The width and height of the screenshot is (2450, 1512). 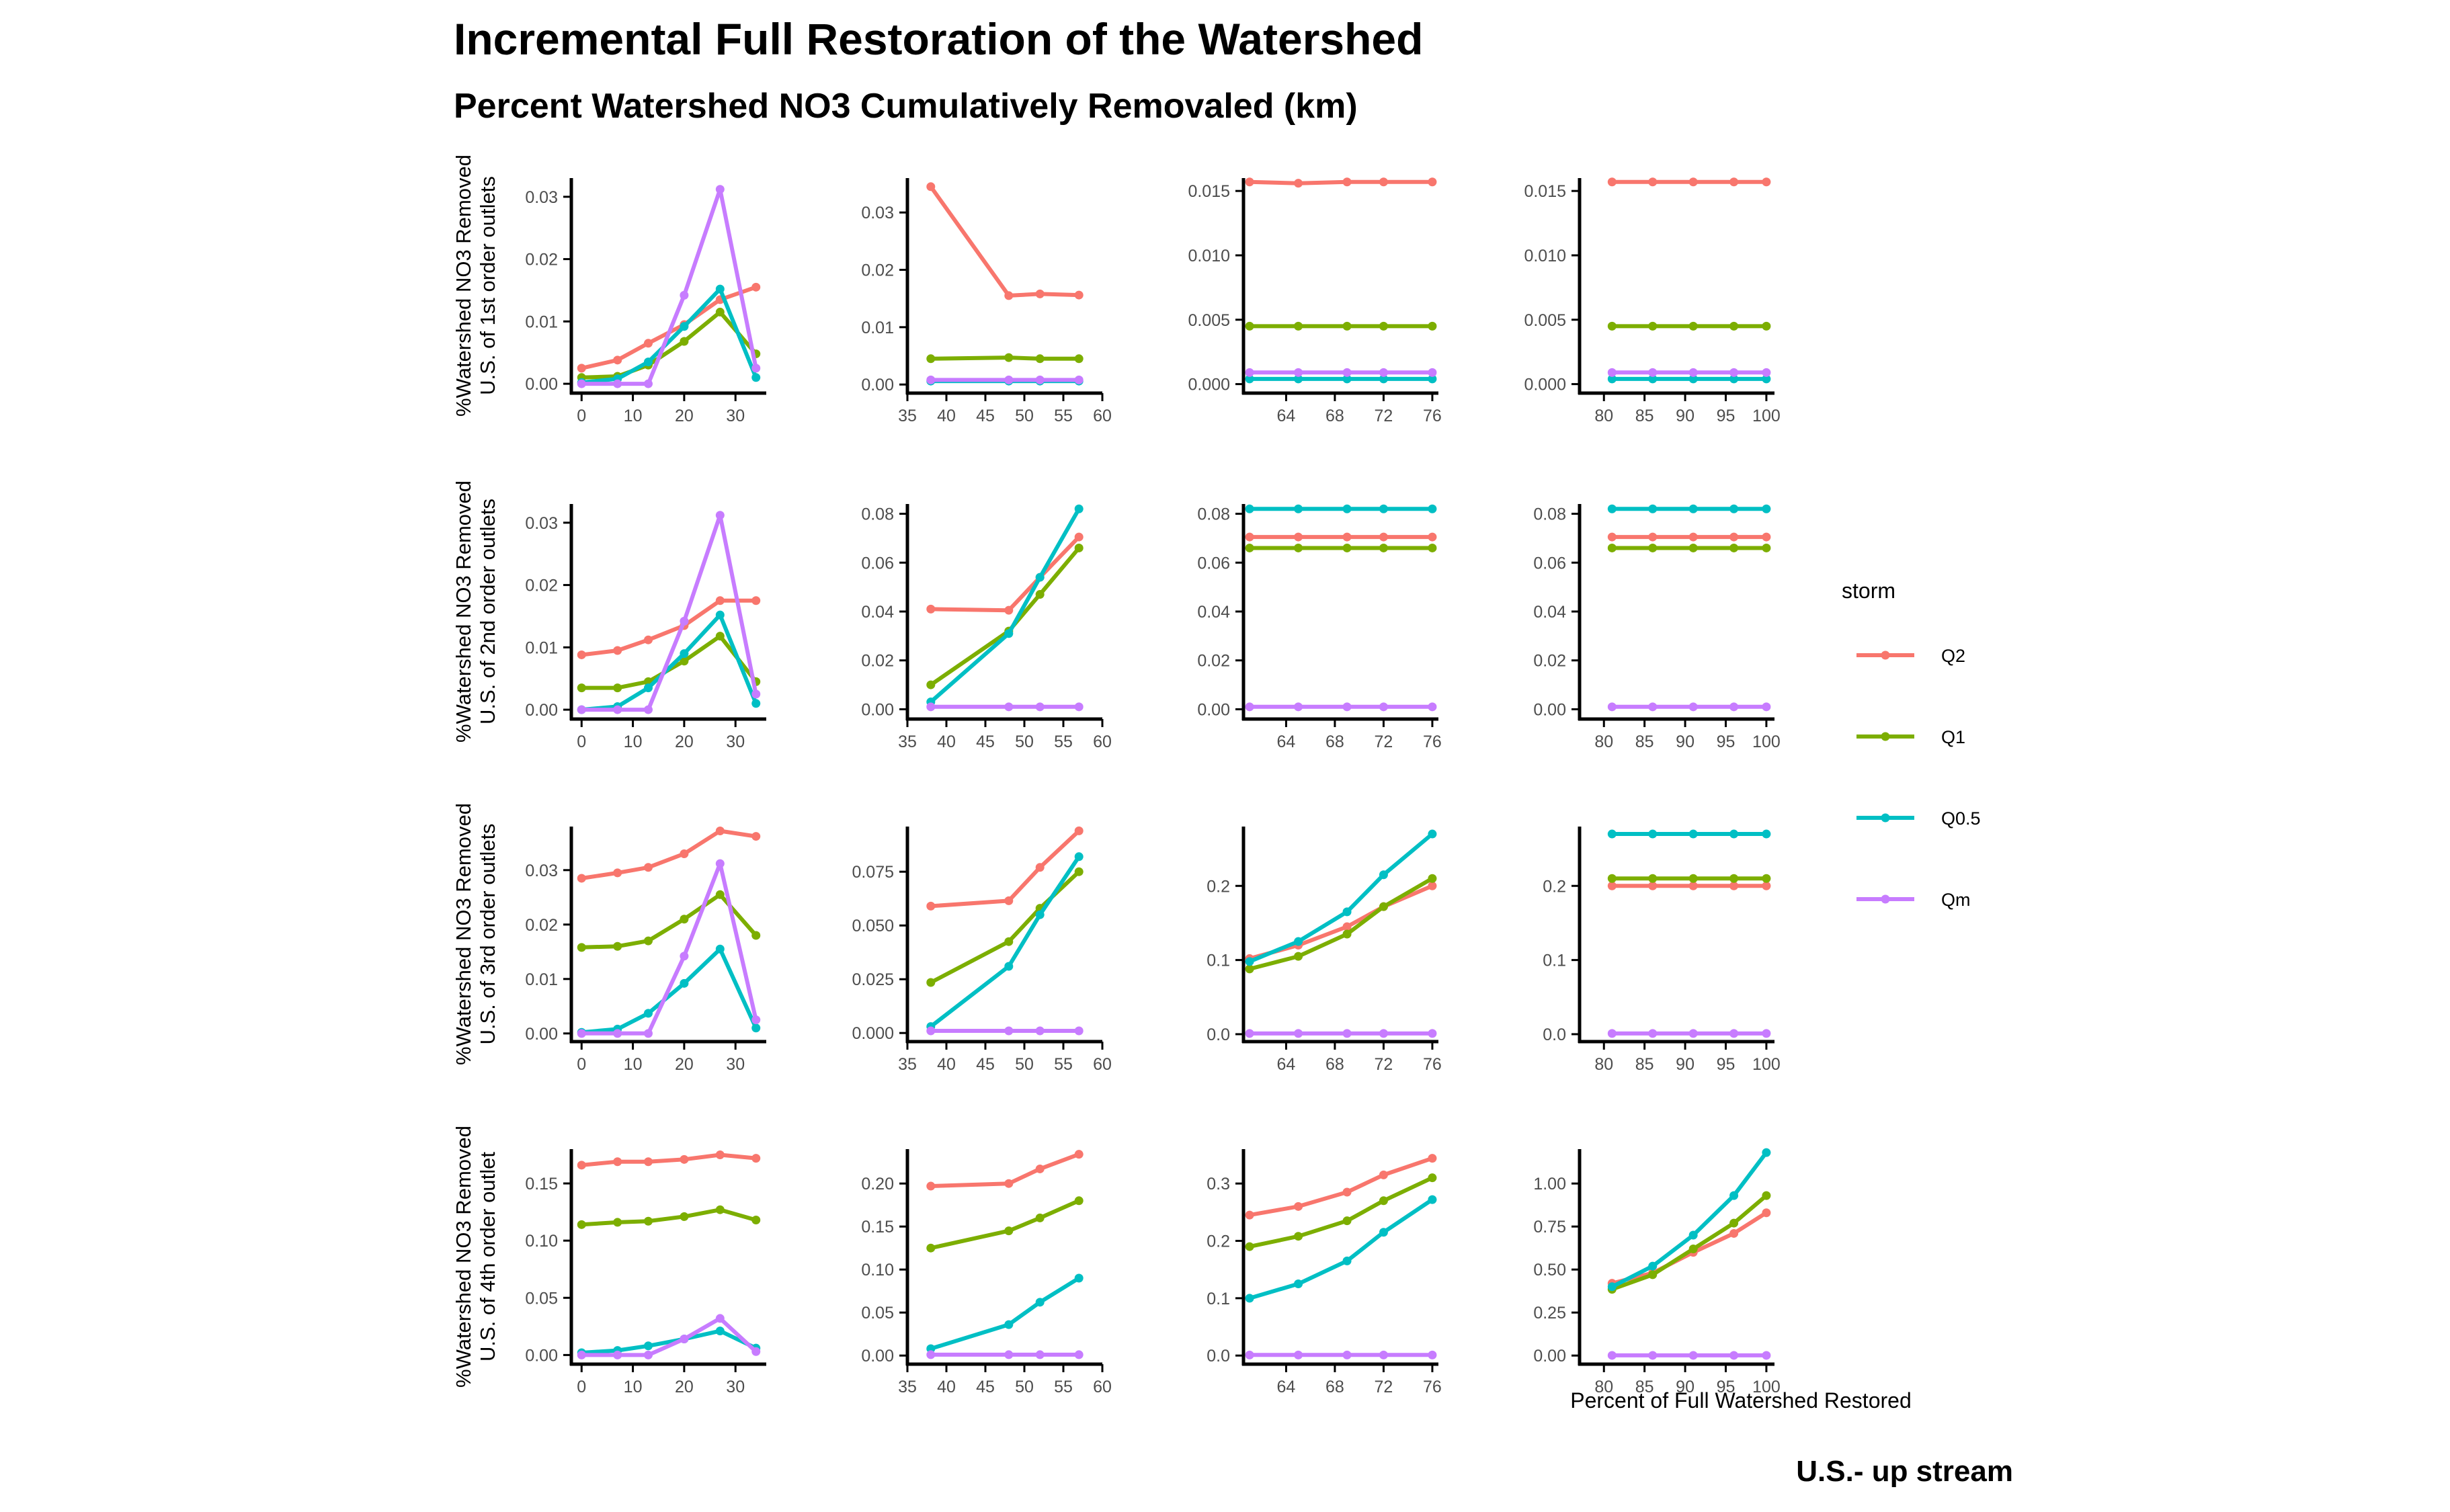 What do you see at coordinates (1919, 819) in the screenshot?
I see `legend-item-Q0.5: Q0.5` at bounding box center [1919, 819].